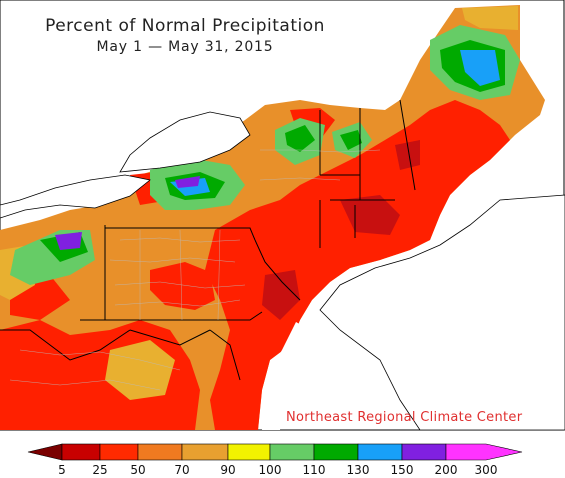  Describe the element at coordinates (402, 470) in the screenshot. I see `legend-tick-label: 150` at that location.